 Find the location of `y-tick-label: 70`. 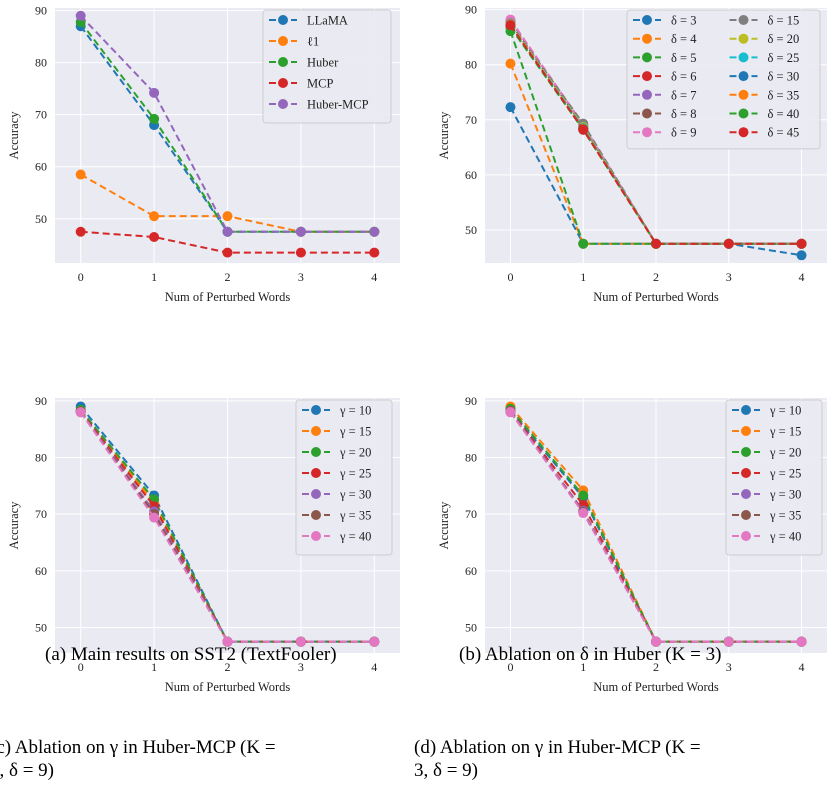

y-tick-label: 70 is located at coordinates (471, 514).